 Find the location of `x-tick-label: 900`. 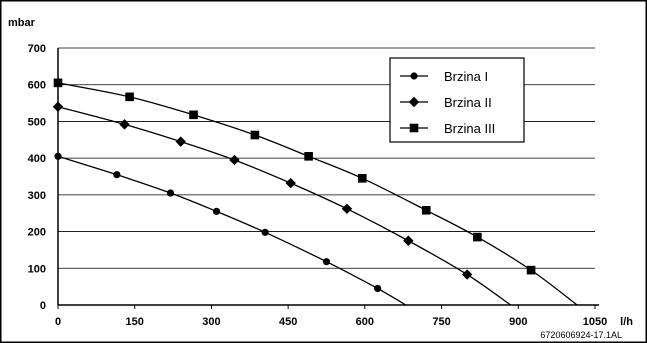

x-tick-label: 900 is located at coordinates (518, 322).